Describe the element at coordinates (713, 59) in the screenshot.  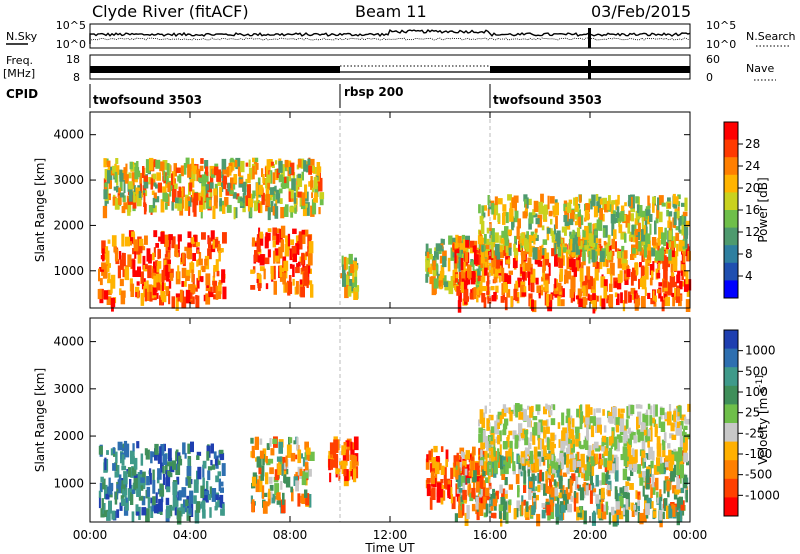
I see `nave-tick-top: 60` at that location.